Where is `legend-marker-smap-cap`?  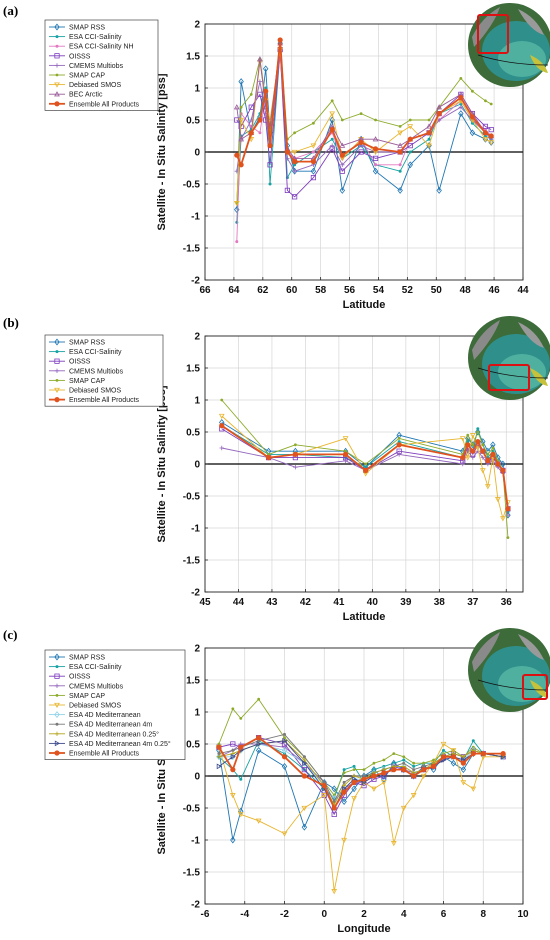
legend-marker-smap-cap is located at coordinates (57, 75).